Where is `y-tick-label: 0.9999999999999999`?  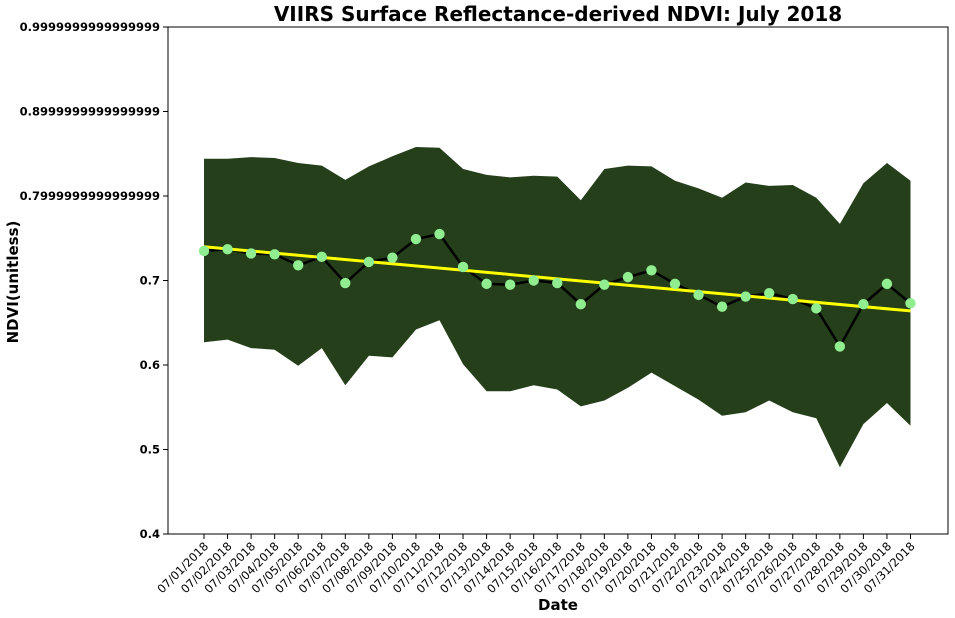
y-tick-label: 0.9999999999999999 is located at coordinates (90, 27).